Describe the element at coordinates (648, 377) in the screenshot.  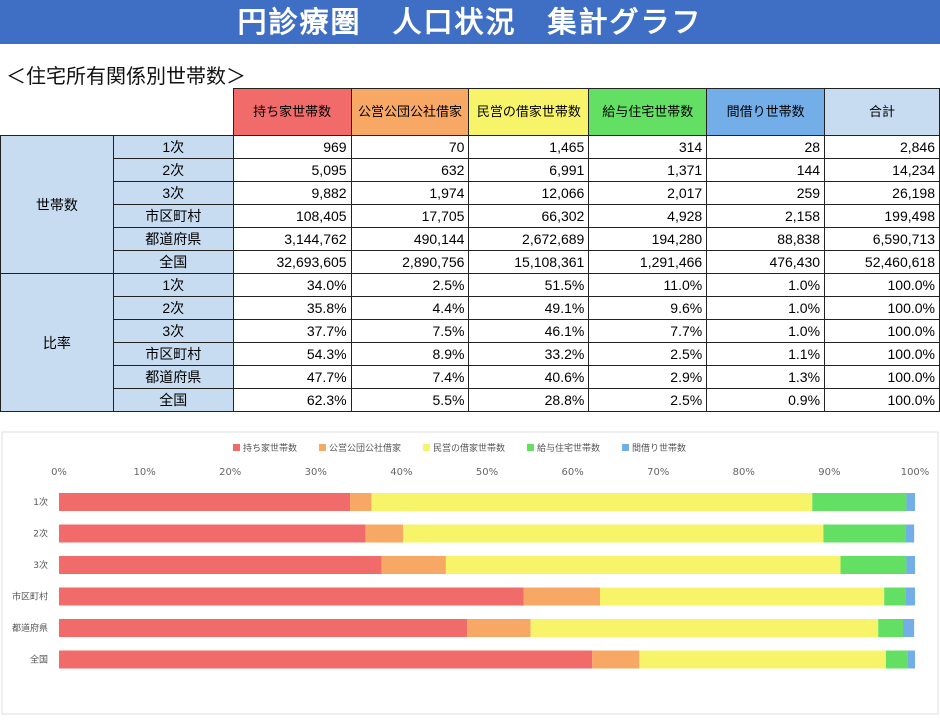
I see `table-cell: 2.9%` at that location.